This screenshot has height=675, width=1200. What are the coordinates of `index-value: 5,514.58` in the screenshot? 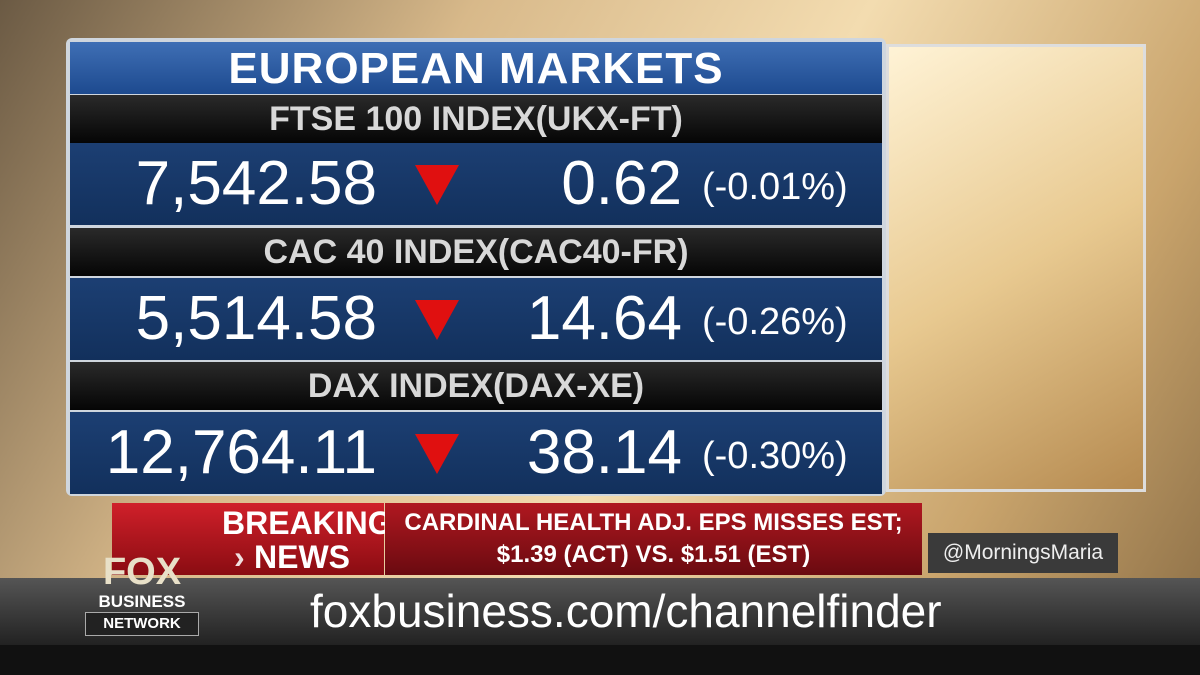 It's located at (256, 318).